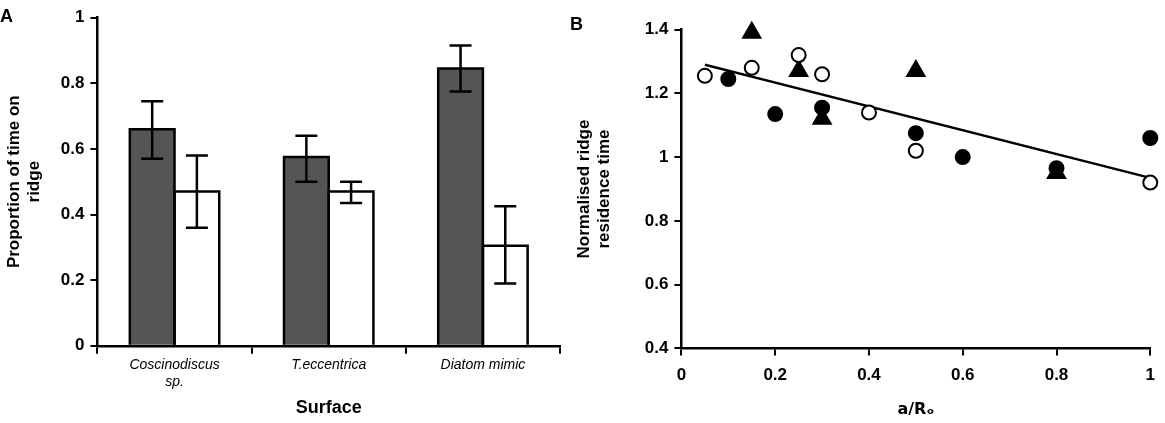  I want to click on x-tick-label: 1, so click(1150, 375).